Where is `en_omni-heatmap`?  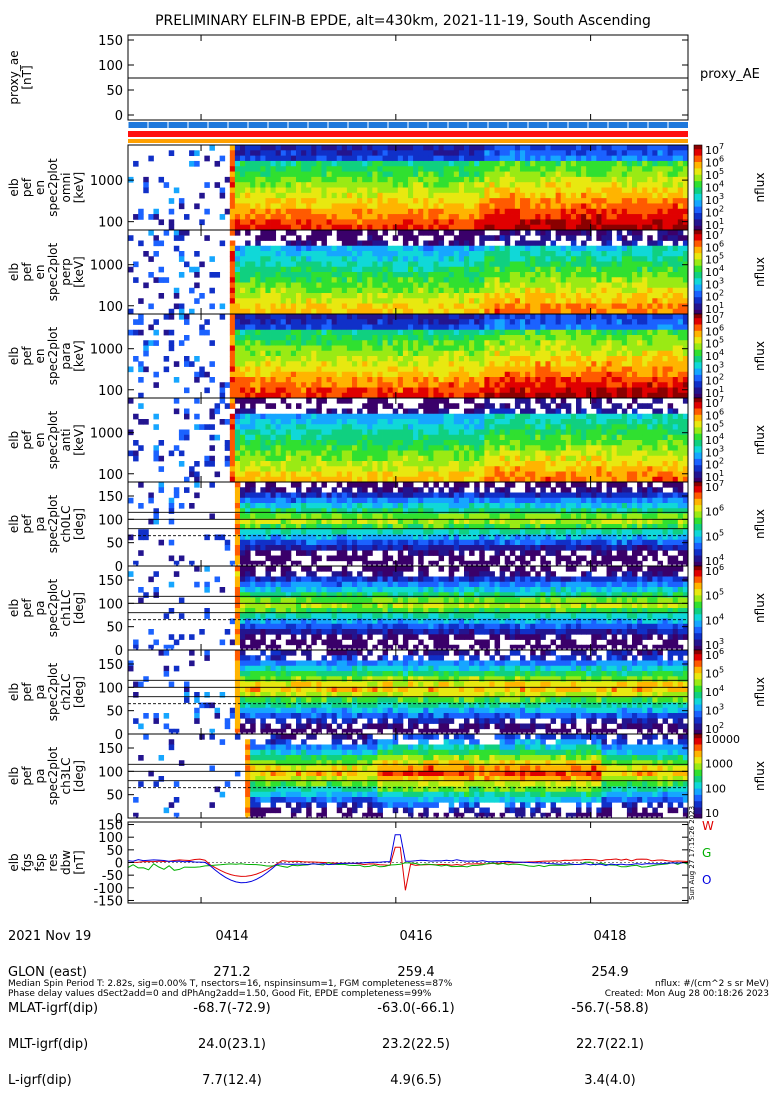 en_omni-heatmap is located at coordinates (408, 187).